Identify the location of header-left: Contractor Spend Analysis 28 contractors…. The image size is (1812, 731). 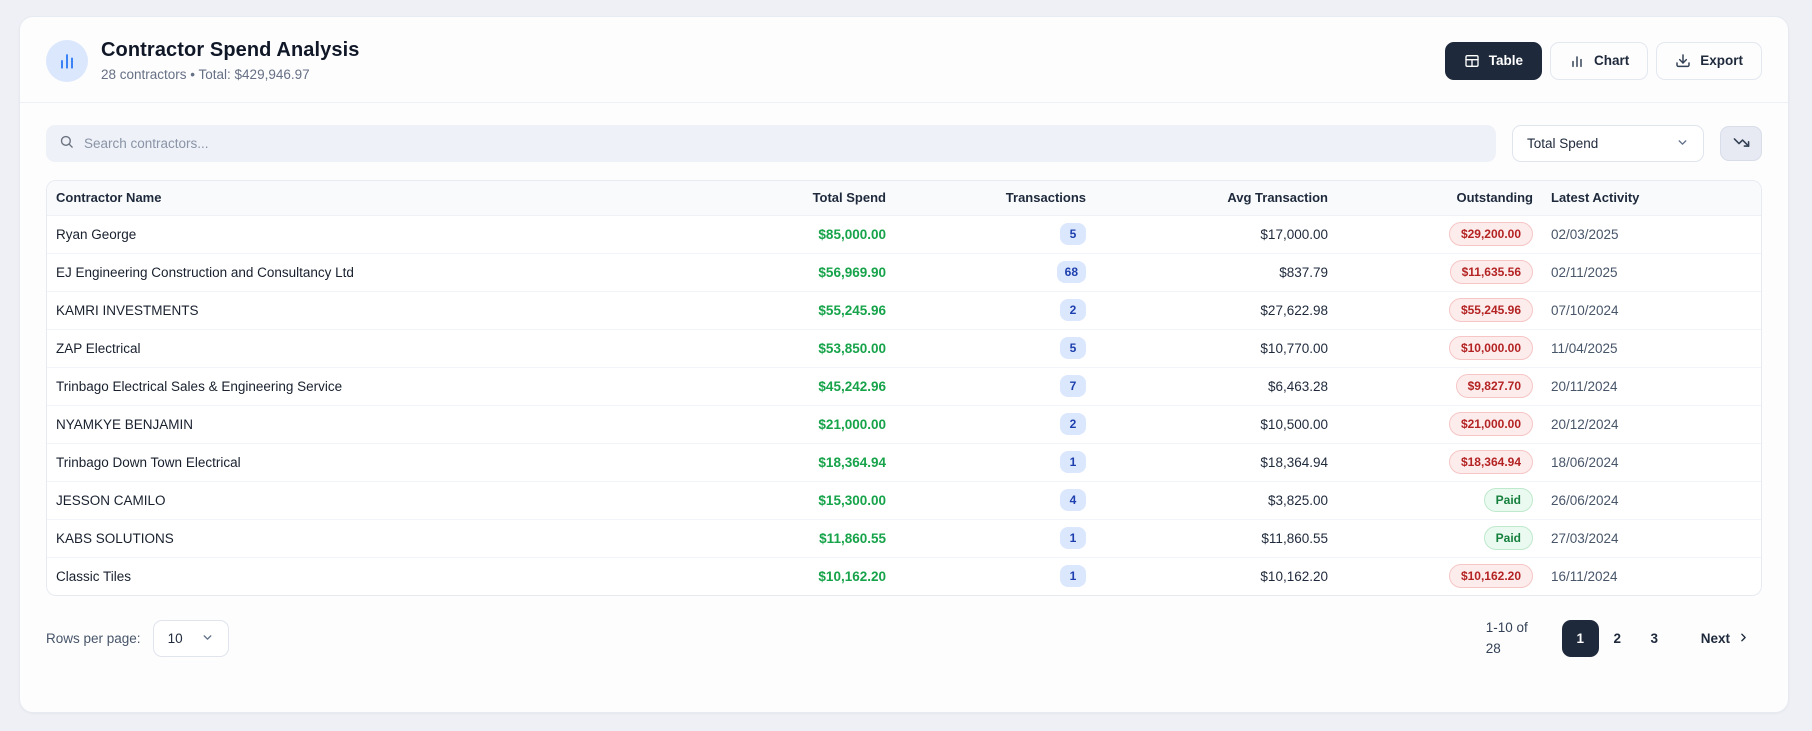
(202, 60).